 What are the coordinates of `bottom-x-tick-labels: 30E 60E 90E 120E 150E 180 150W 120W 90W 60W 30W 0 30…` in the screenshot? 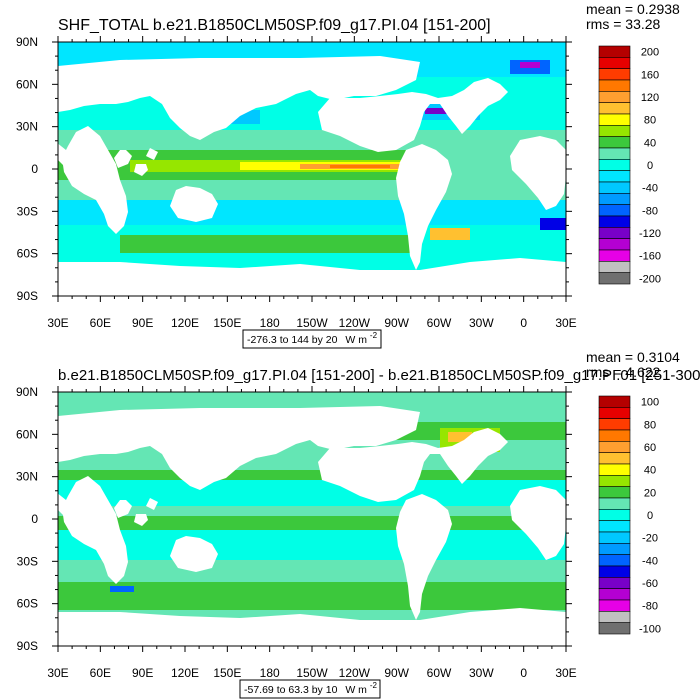 It's located at (311, 673).